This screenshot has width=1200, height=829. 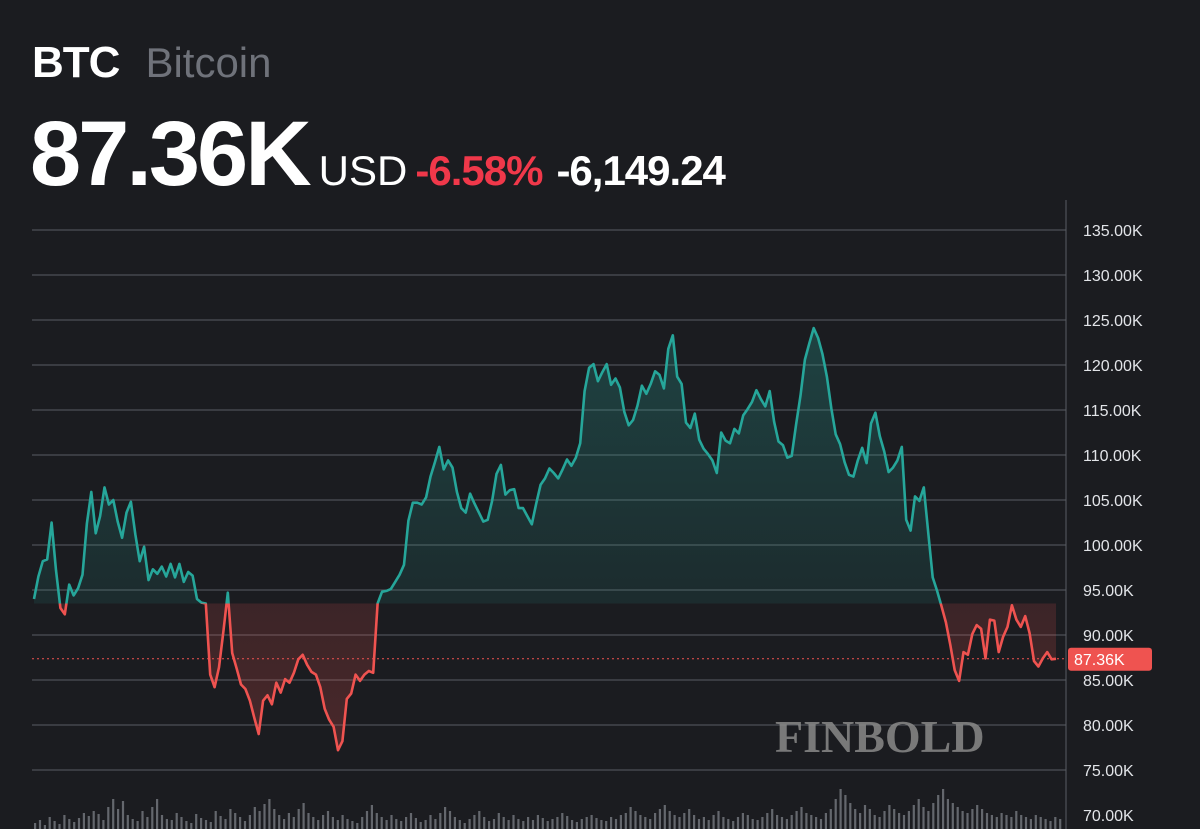 What do you see at coordinates (208, 62) in the screenshot?
I see `asset-name: Bitcoin` at bounding box center [208, 62].